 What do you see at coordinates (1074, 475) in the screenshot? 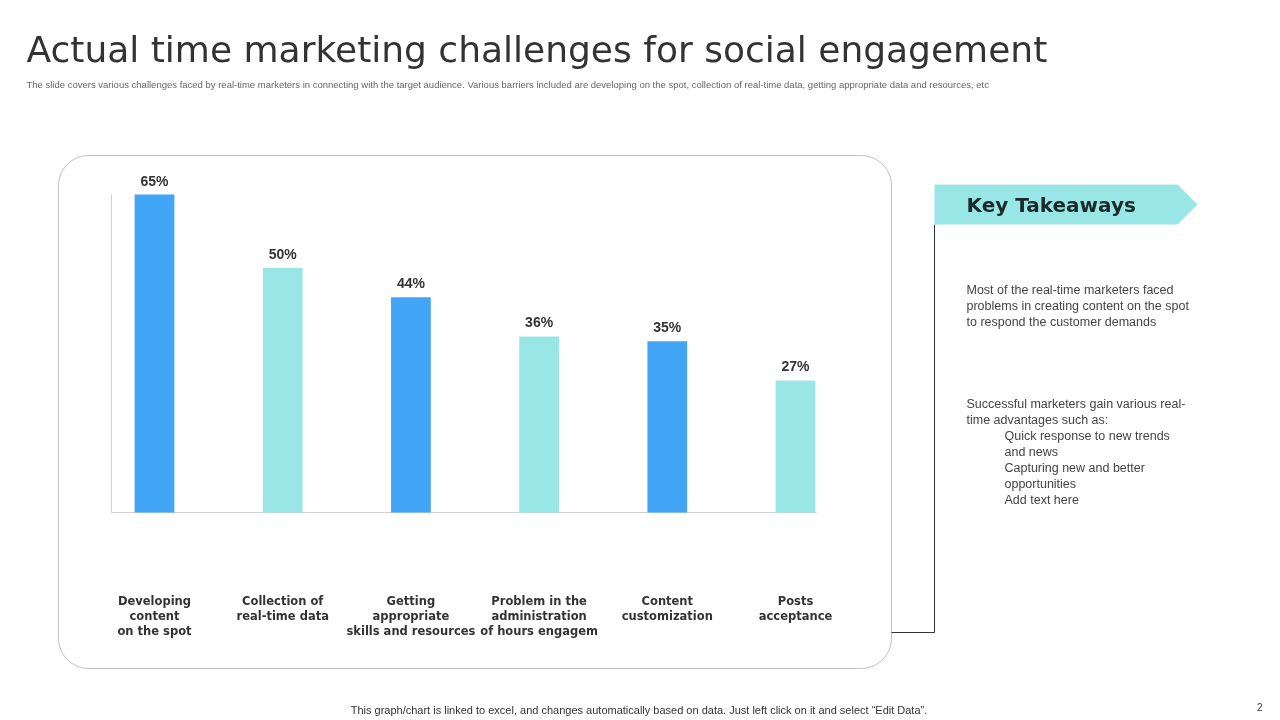
I see `text: Capturing new and better opportunities` at bounding box center [1074, 475].